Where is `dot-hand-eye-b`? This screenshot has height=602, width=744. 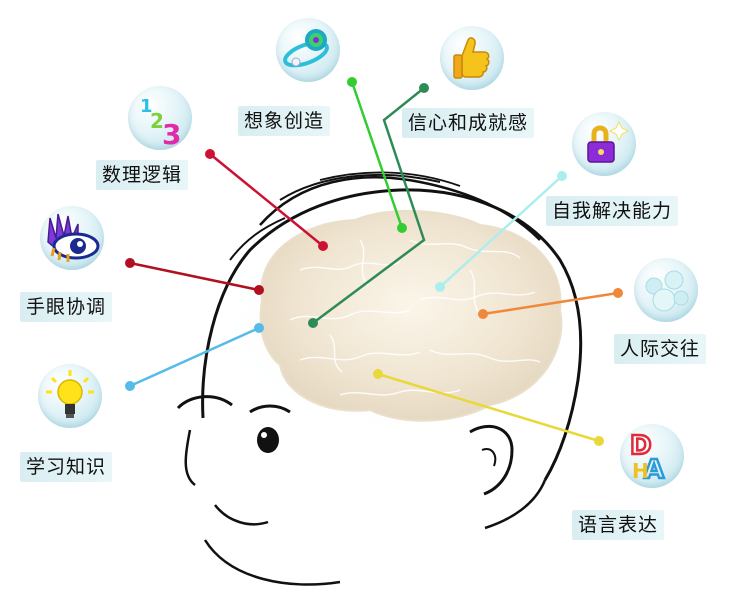 dot-hand-eye-b is located at coordinates (259, 290).